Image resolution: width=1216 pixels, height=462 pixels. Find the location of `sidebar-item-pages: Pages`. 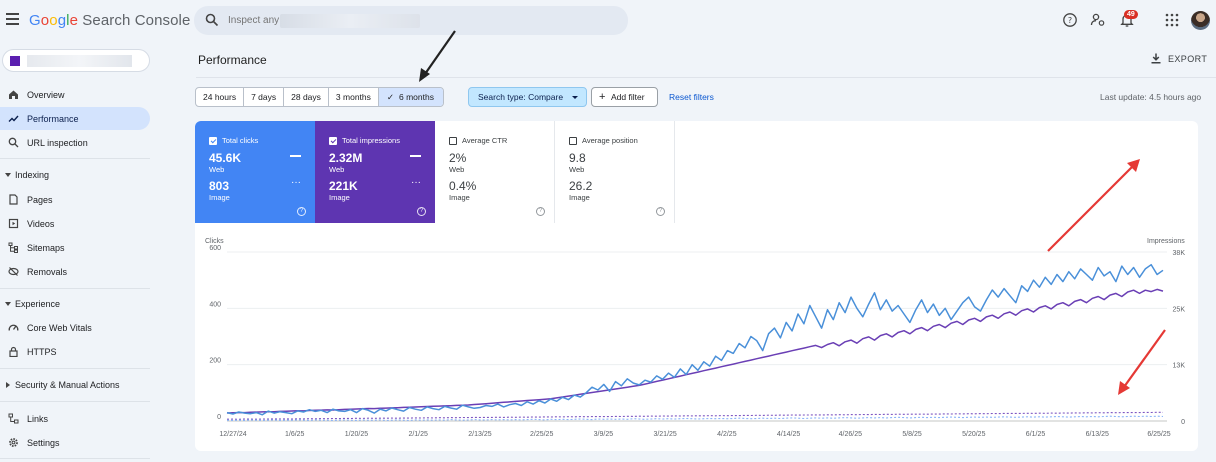

sidebar-item-pages: Pages is located at coordinates (75, 199).